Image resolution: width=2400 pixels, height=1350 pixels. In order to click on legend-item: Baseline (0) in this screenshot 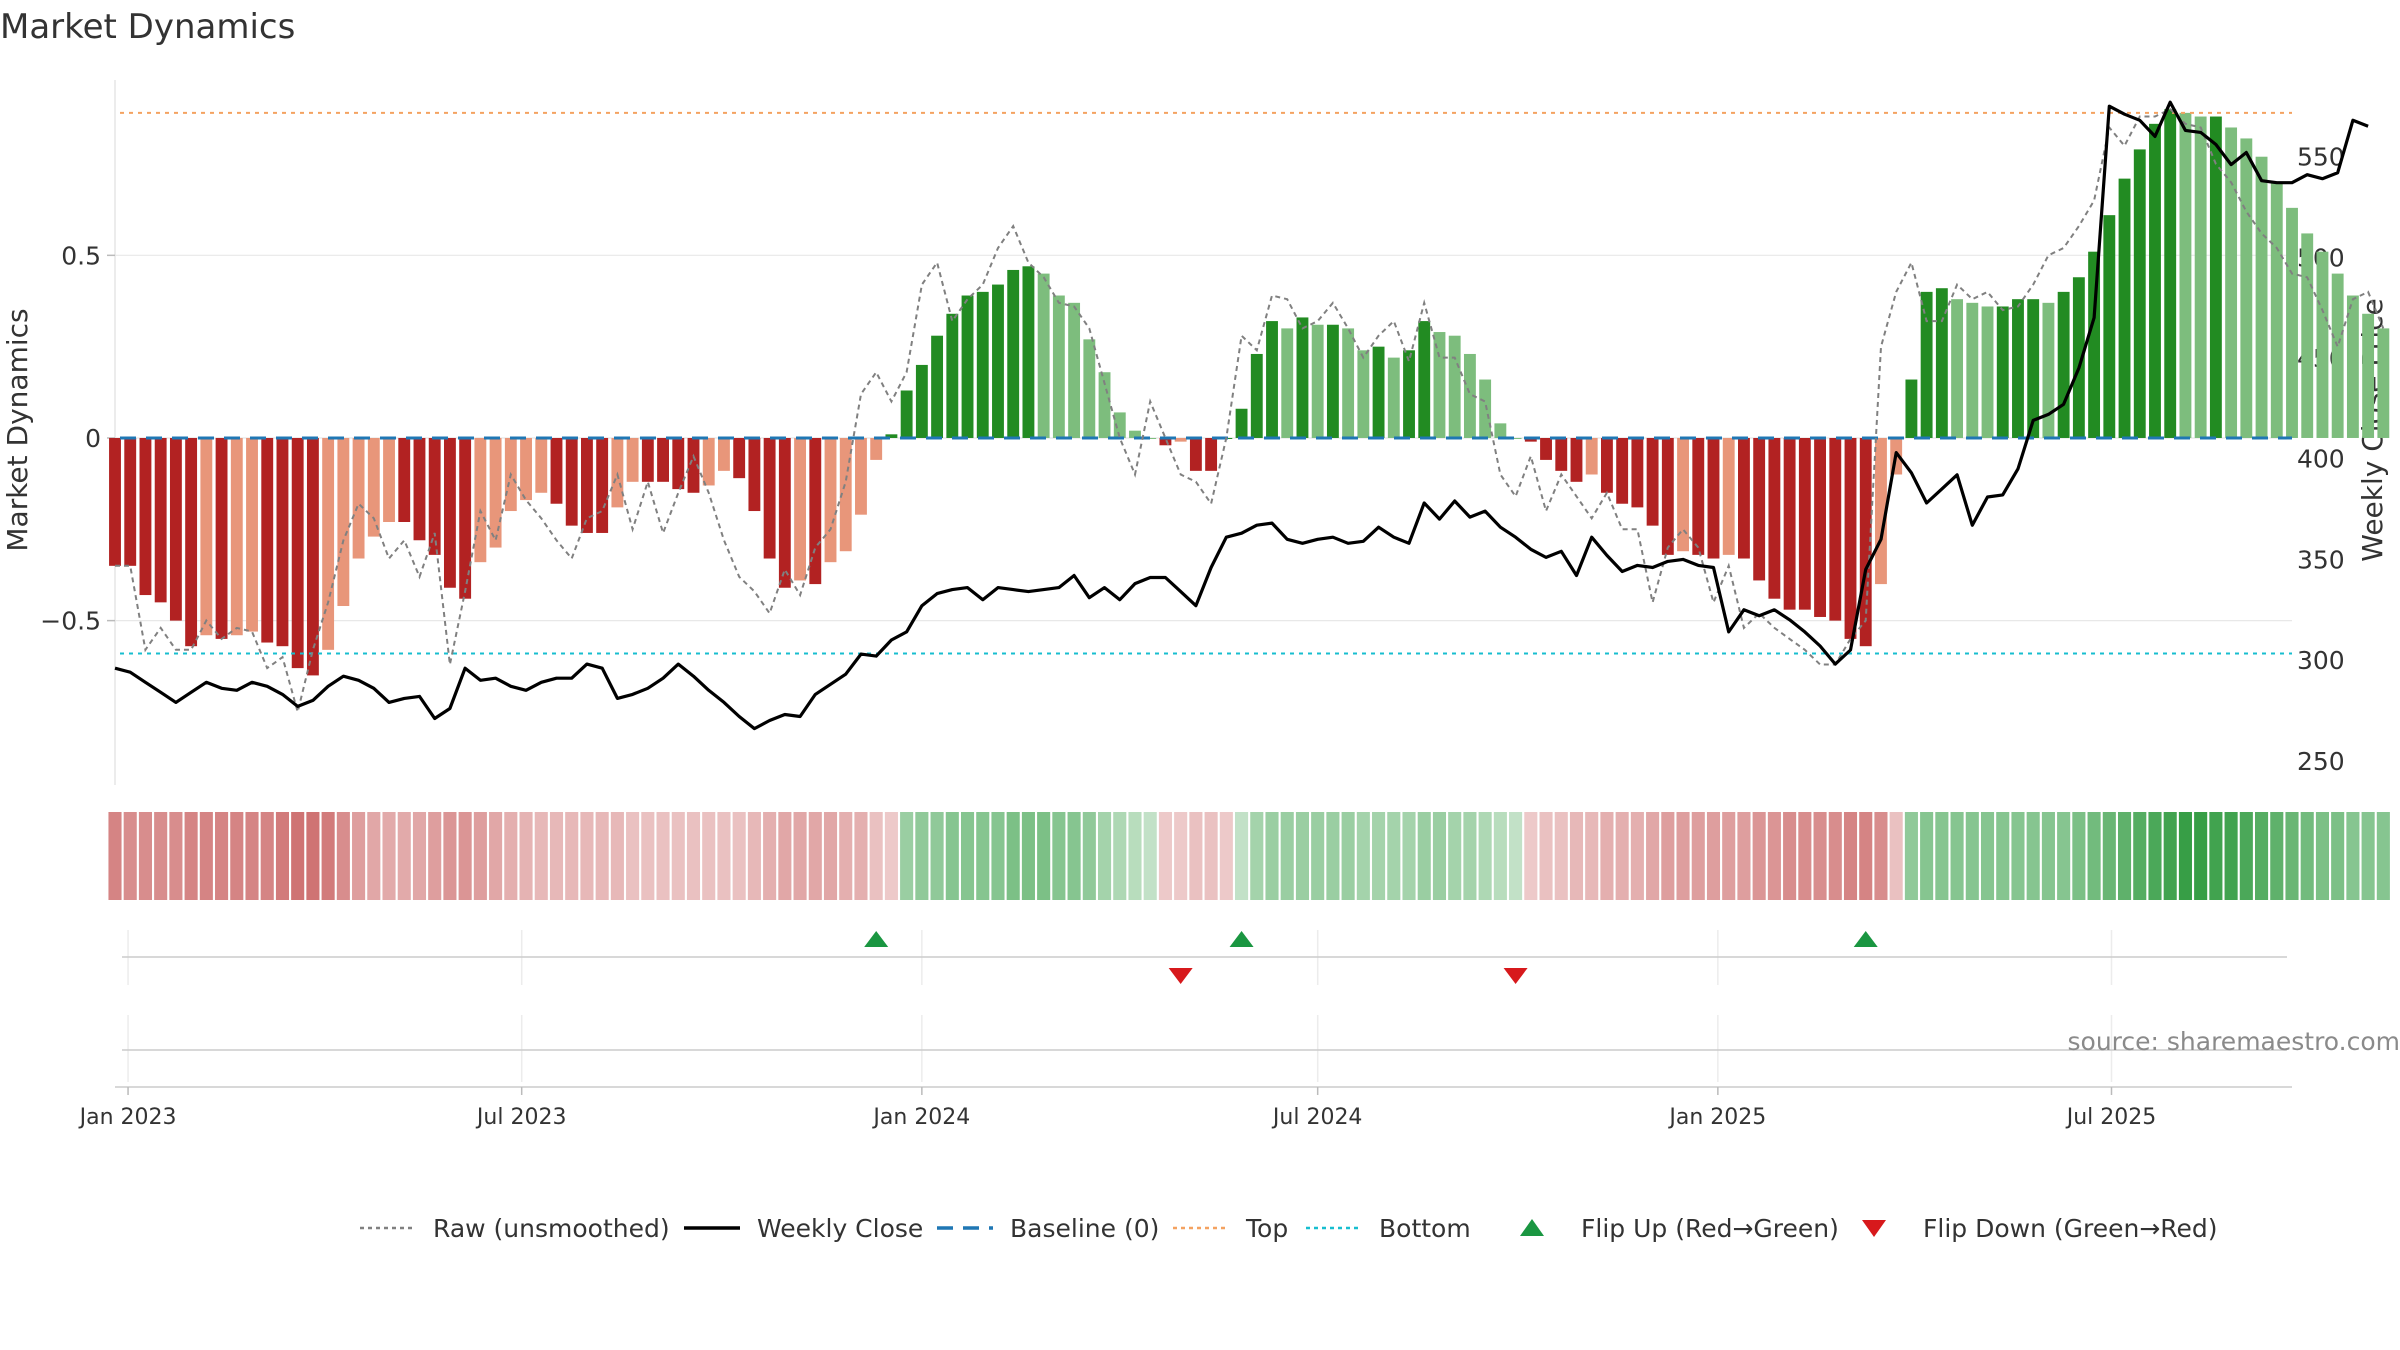, I will do `click(1048, 1228)`.